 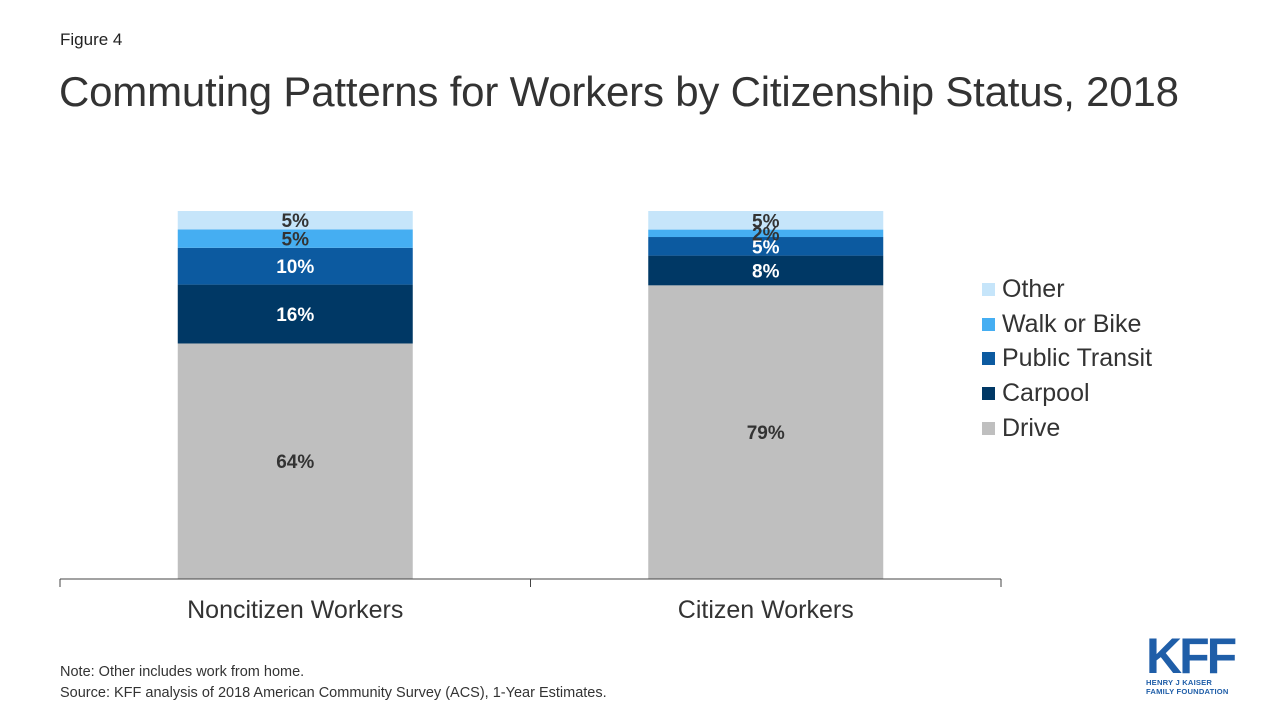 I want to click on legend-label: Other, so click(x=1033, y=288).